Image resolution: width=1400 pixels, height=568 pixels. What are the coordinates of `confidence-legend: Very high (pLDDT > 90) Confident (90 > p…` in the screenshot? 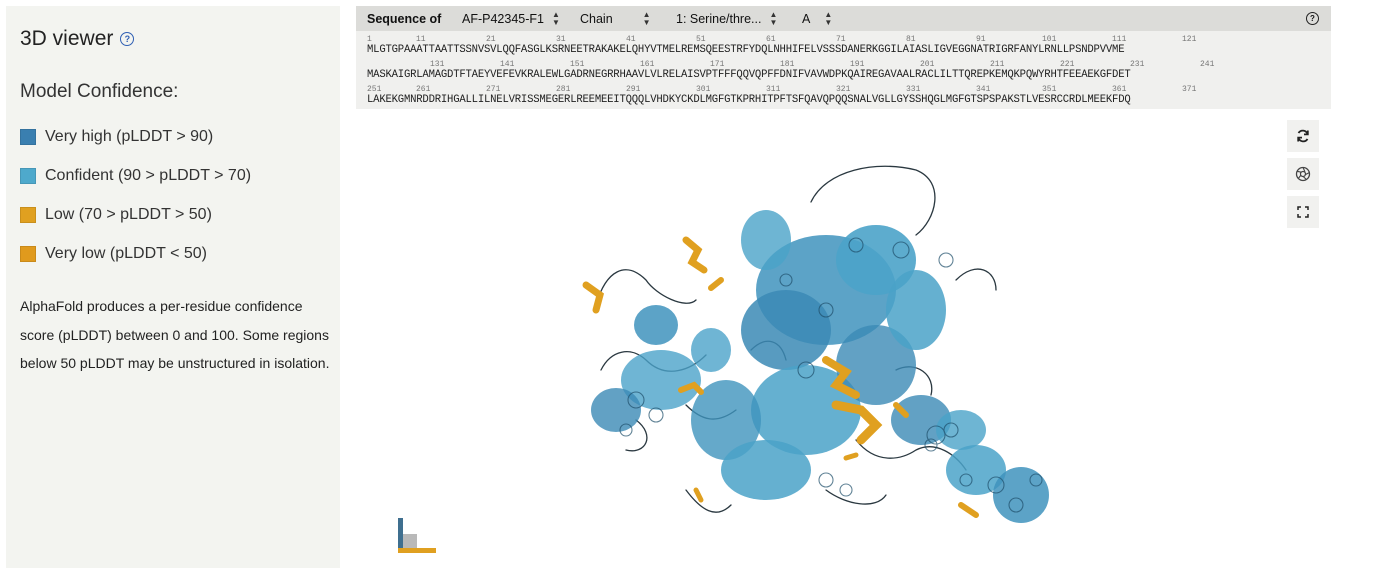 It's located at (173, 195).